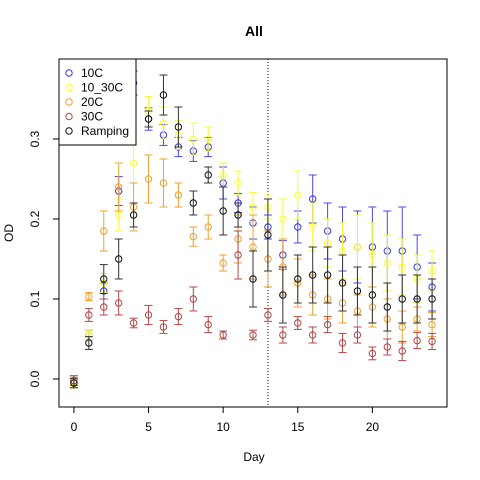 The height and width of the screenshot is (480, 480). What do you see at coordinates (254, 31) in the screenshot?
I see `chart-title: All` at bounding box center [254, 31].